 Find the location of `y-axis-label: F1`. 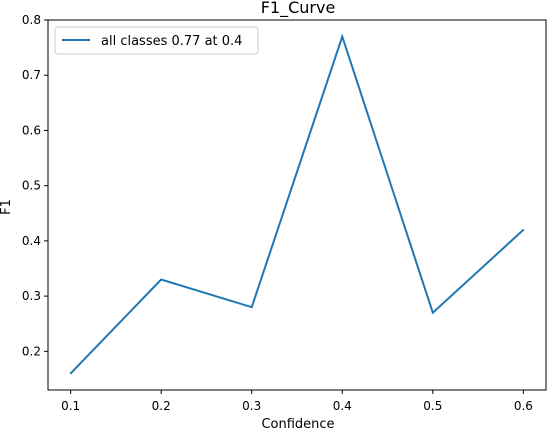

y-axis-label: F1 is located at coordinates (7, 207).